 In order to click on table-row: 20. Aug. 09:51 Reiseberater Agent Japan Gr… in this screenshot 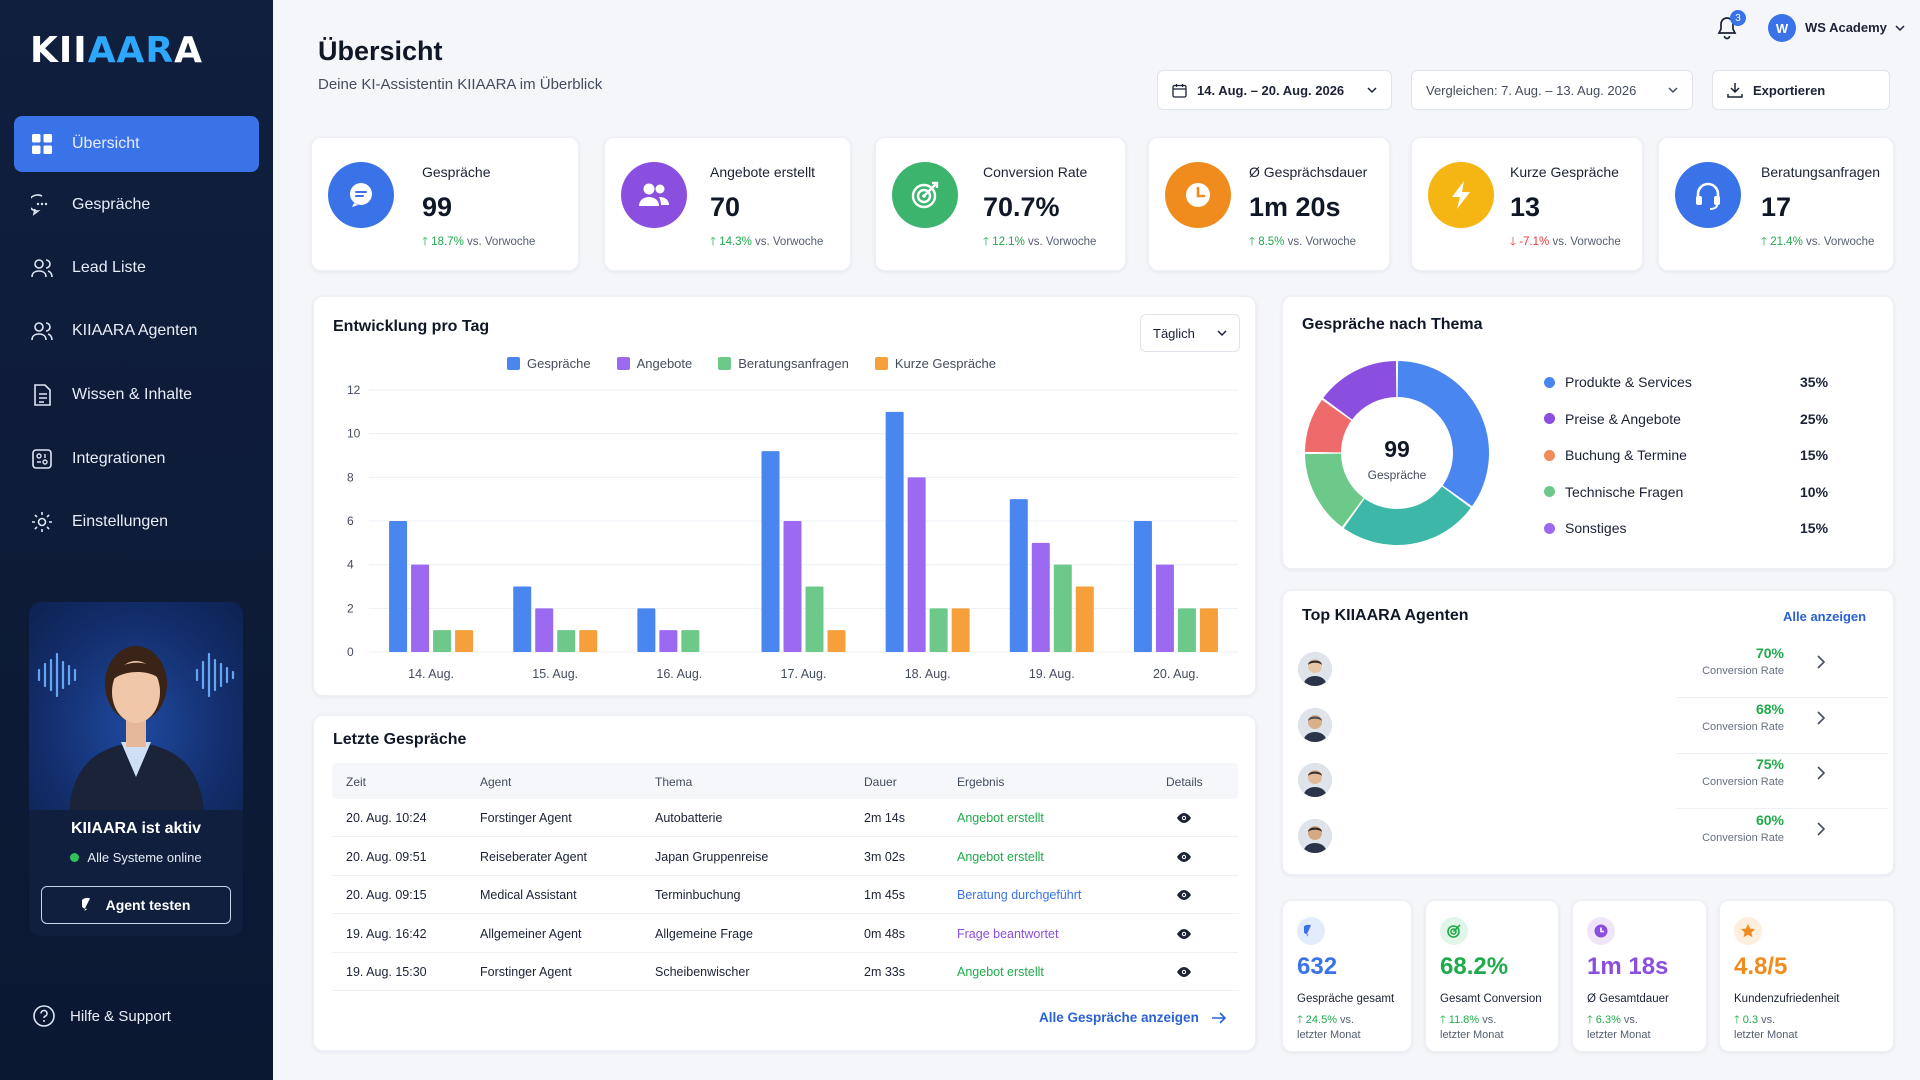, I will do `click(785, 857)`.